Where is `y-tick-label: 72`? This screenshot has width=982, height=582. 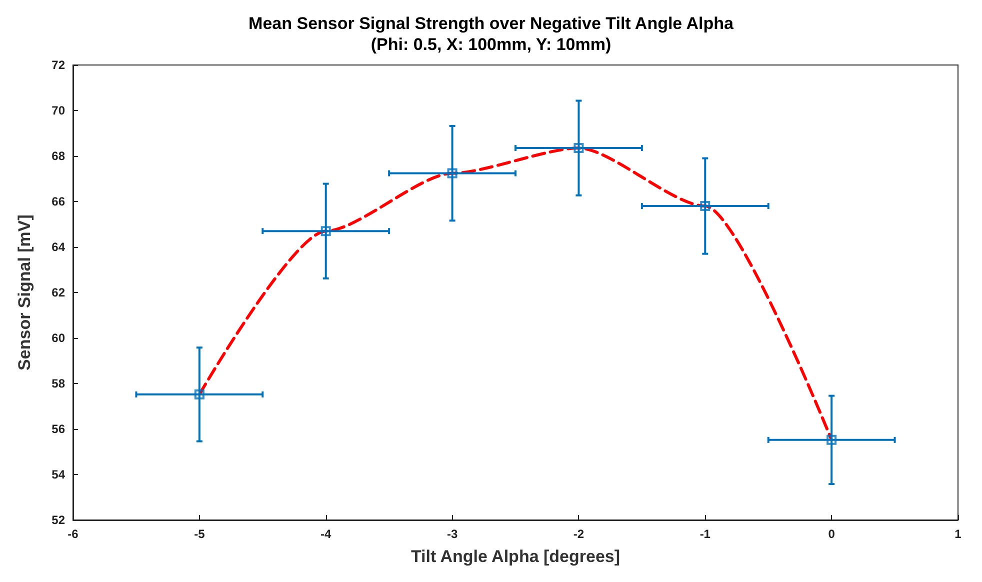
y-tick-label: 72 is located at coordinates (59, 65).